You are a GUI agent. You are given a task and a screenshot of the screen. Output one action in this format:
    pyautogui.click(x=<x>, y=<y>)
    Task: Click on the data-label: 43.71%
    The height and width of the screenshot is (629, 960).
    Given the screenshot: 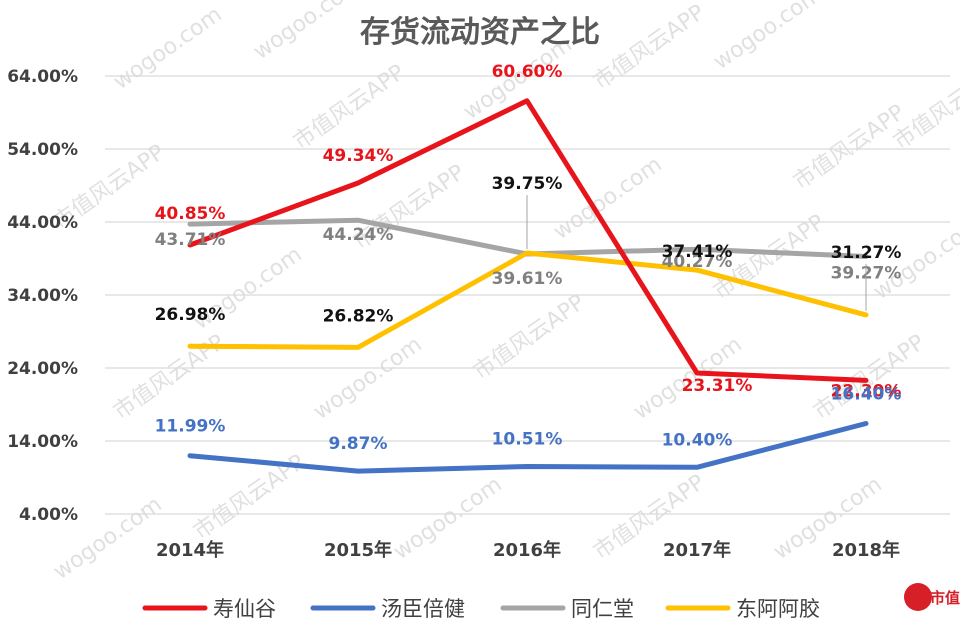 What is the action you would take?
    pyautogui.click(x=190, y=240)
    